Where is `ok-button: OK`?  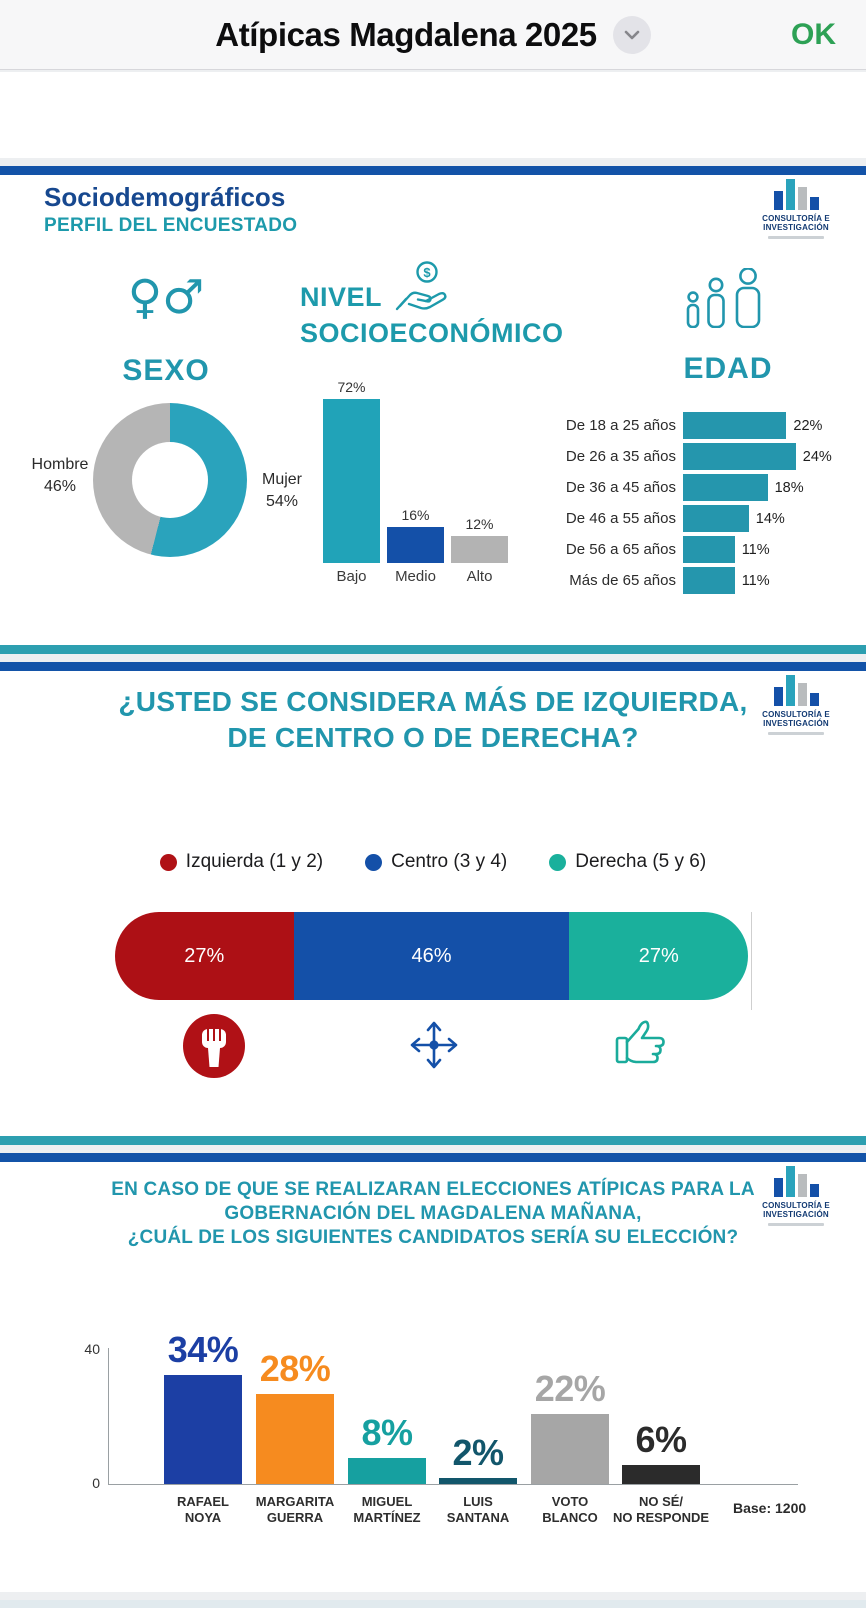
ok-button: OK is located at coordinates (813, 34).